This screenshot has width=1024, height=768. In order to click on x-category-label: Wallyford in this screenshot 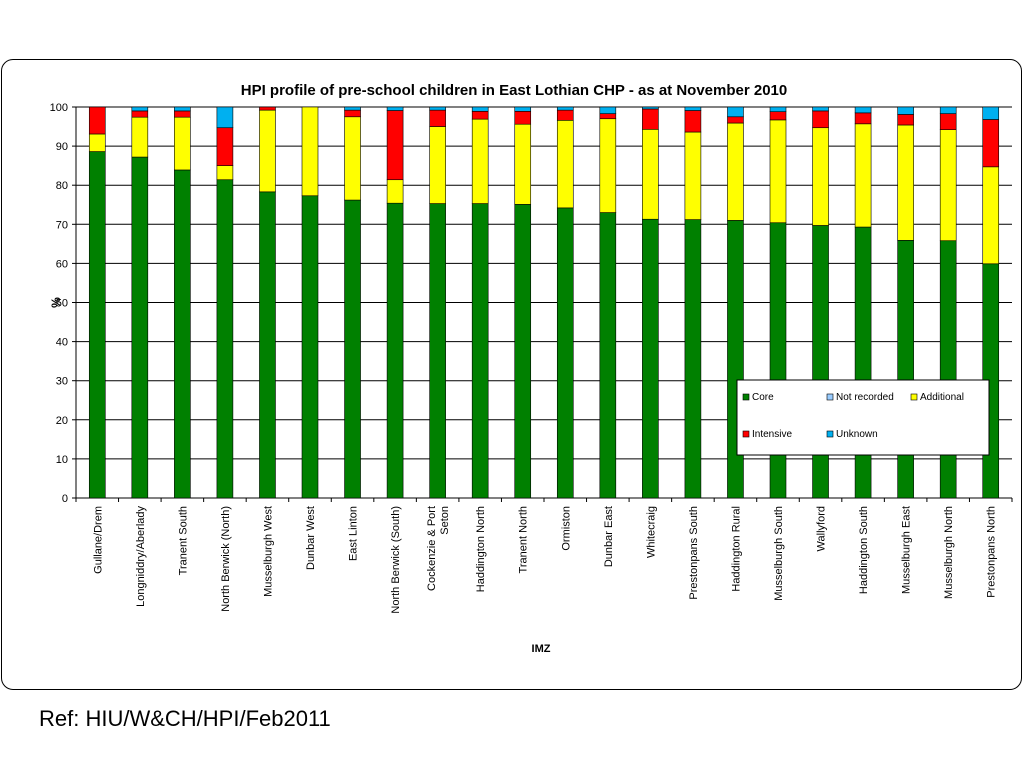, I will do `click(822, 528)`.